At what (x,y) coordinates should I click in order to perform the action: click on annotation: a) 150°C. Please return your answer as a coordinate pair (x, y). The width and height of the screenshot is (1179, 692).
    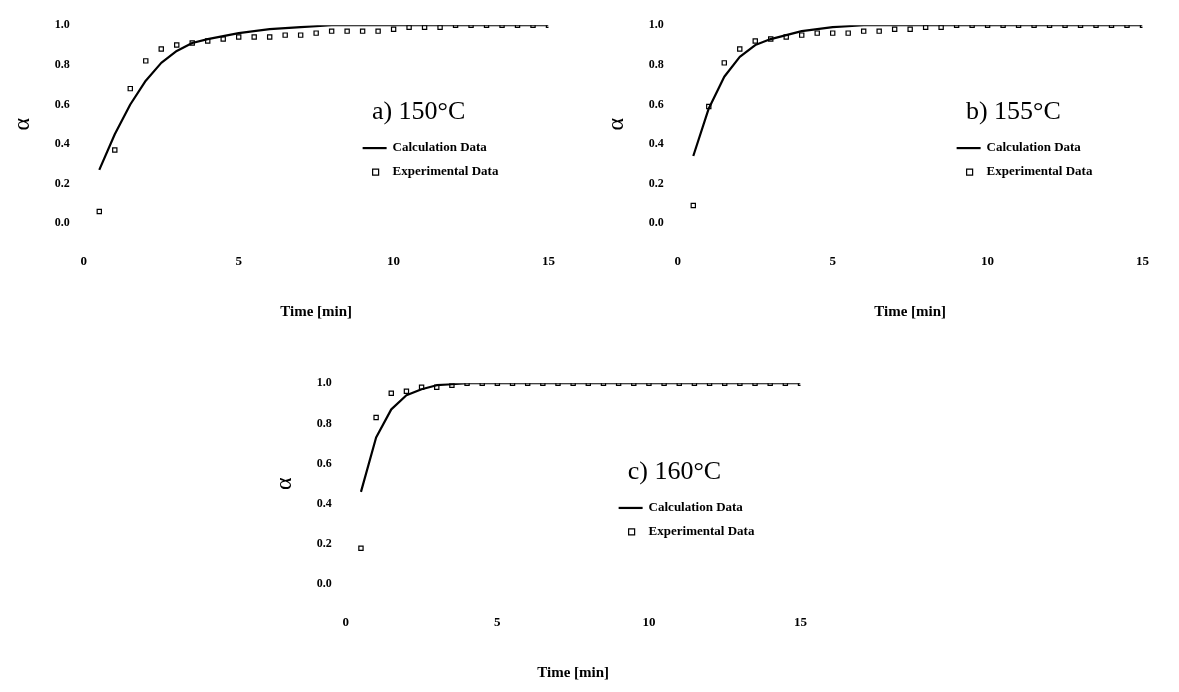
    Looking at the image, I should click on (418, 111).